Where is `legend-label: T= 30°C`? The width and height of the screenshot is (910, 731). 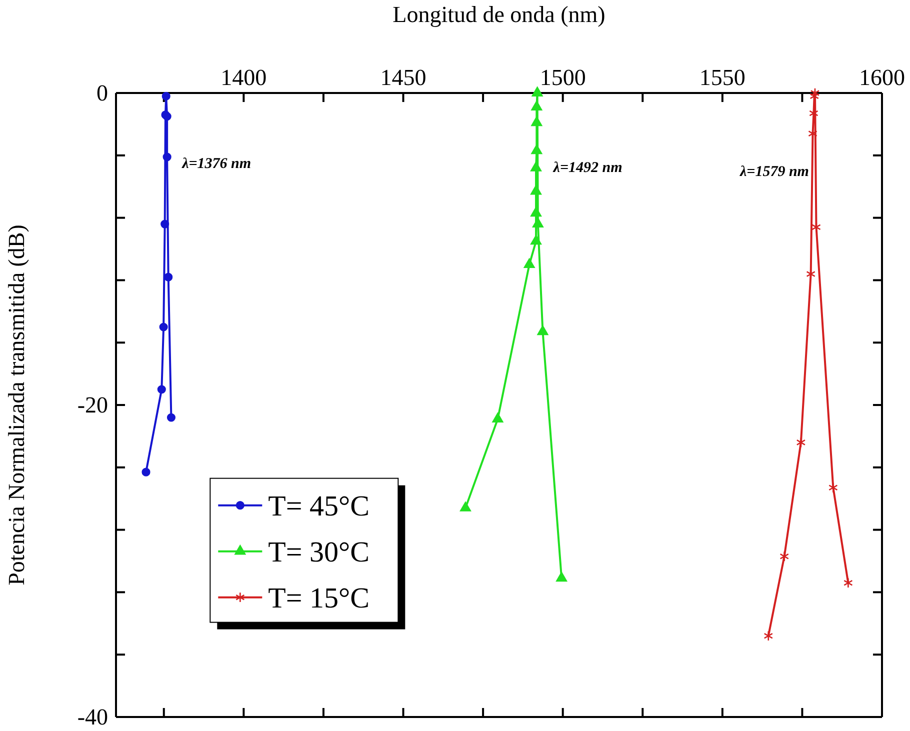
legend-label: T= 30°C is located at coordinates (319, 552).